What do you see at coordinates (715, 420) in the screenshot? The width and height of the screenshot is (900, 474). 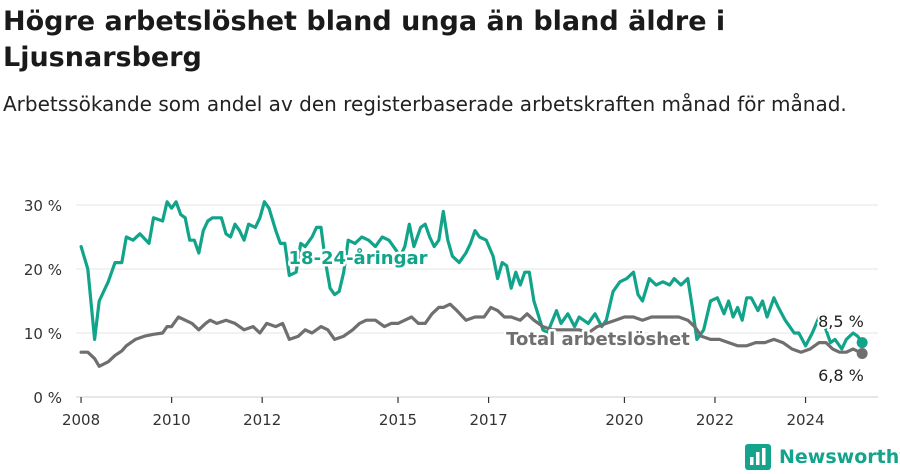 I see `x-tick-label: 2022` at bounding box center [715, 420].